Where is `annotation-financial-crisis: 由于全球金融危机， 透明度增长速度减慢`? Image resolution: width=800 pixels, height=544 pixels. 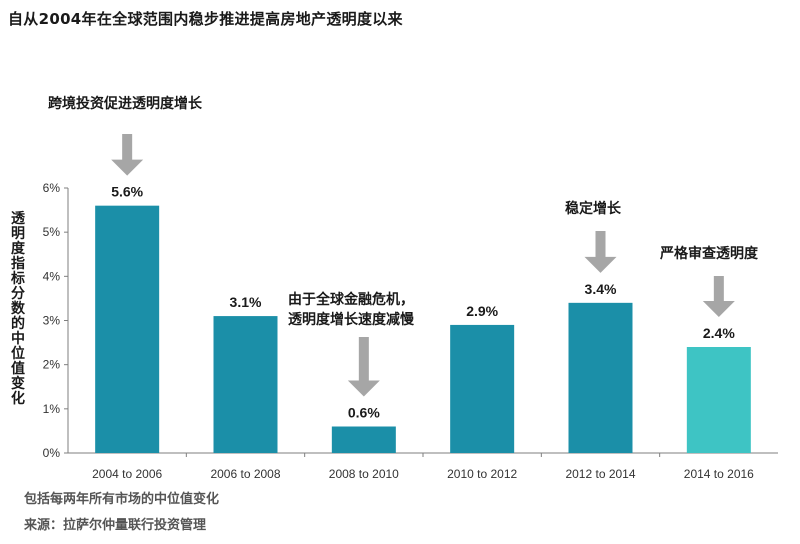
annotation-financial-crisis: 由于全球金融危机， 透明度增长速度减慢 is located at coordinates (351, 310).